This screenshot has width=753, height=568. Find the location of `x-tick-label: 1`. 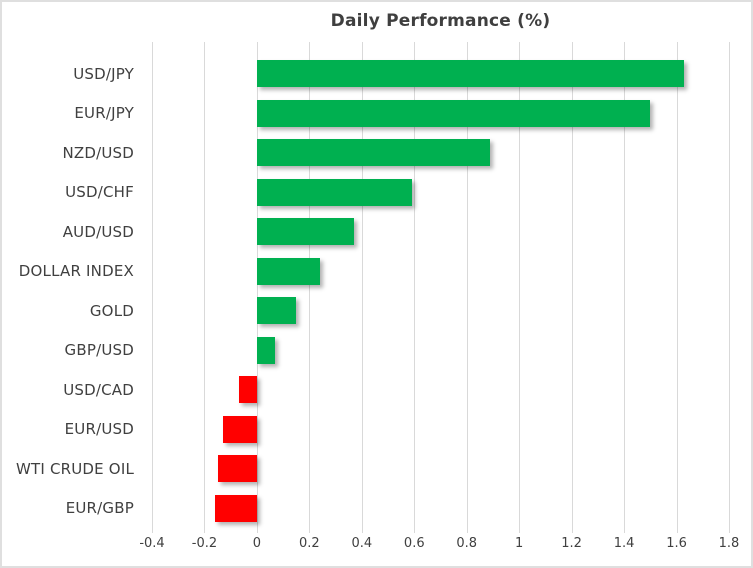

x-tick-label: 1 is located at coordinates (519, 543).